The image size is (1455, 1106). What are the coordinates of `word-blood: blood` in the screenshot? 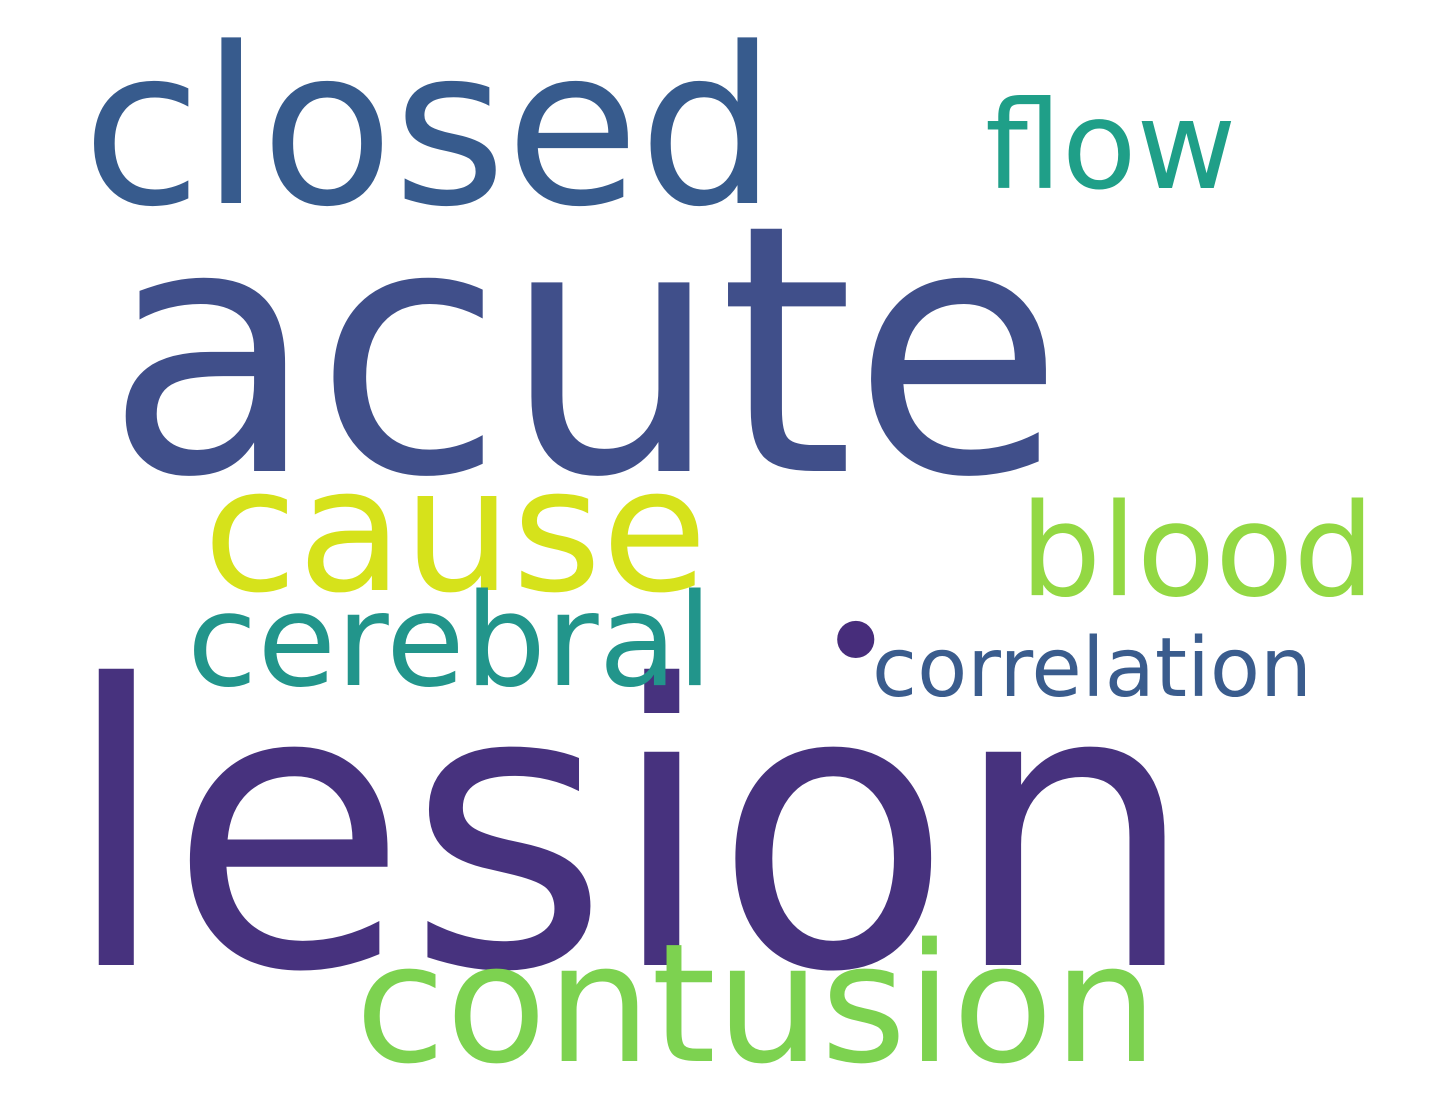 It's located at (1197, 551).